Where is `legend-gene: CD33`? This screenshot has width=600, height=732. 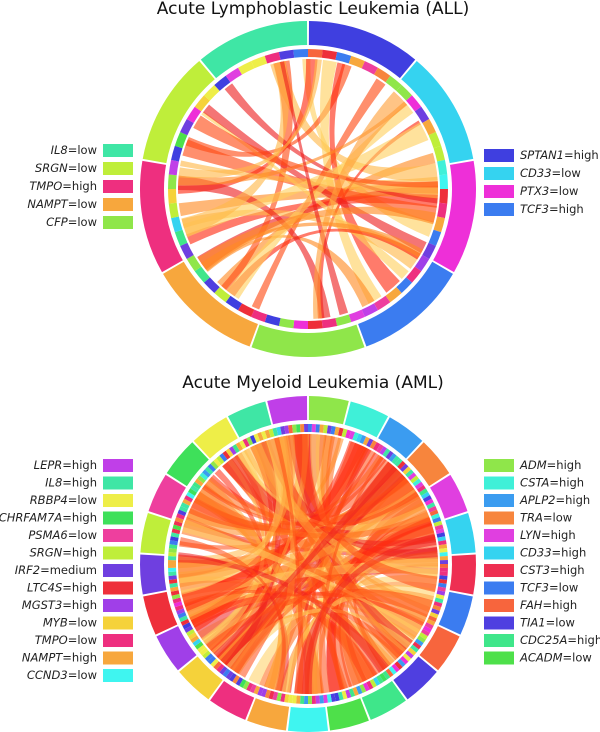 legend-gene: CD33 is located at coordinates (536, 173).